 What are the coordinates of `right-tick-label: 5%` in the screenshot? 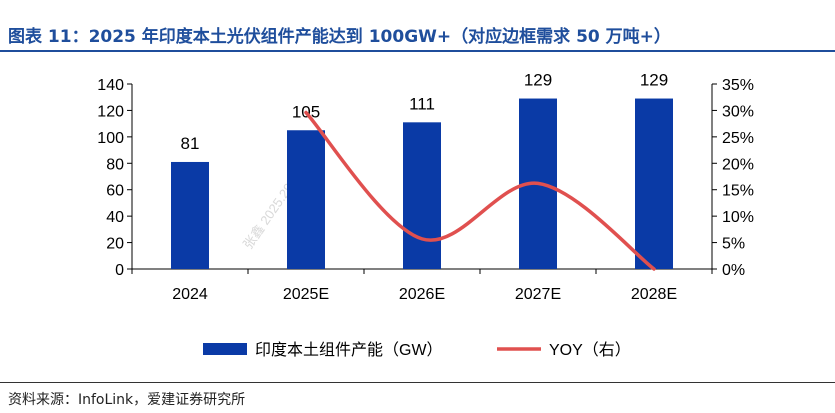 It's located at (733, 244).